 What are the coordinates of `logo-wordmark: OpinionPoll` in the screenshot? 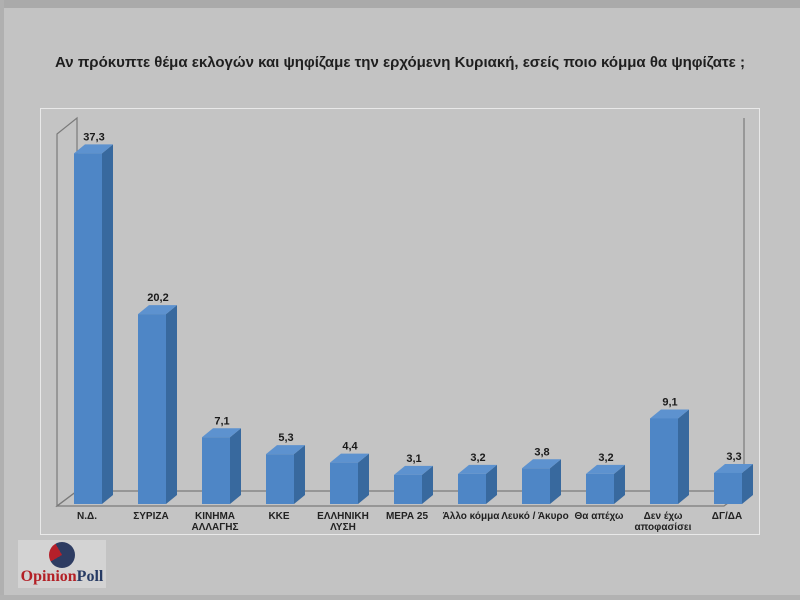 It's located at (62, 577).